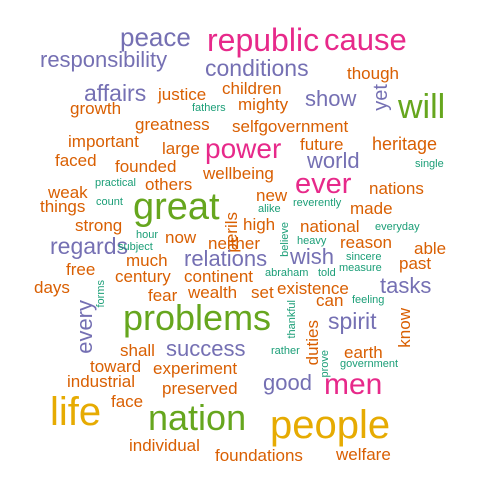 This screenshot has height=480, width=480. What do you see at coordinates (263, 104) in the screenshot?
I see `word-mighty: mighty` at bounding box center [263, 104].